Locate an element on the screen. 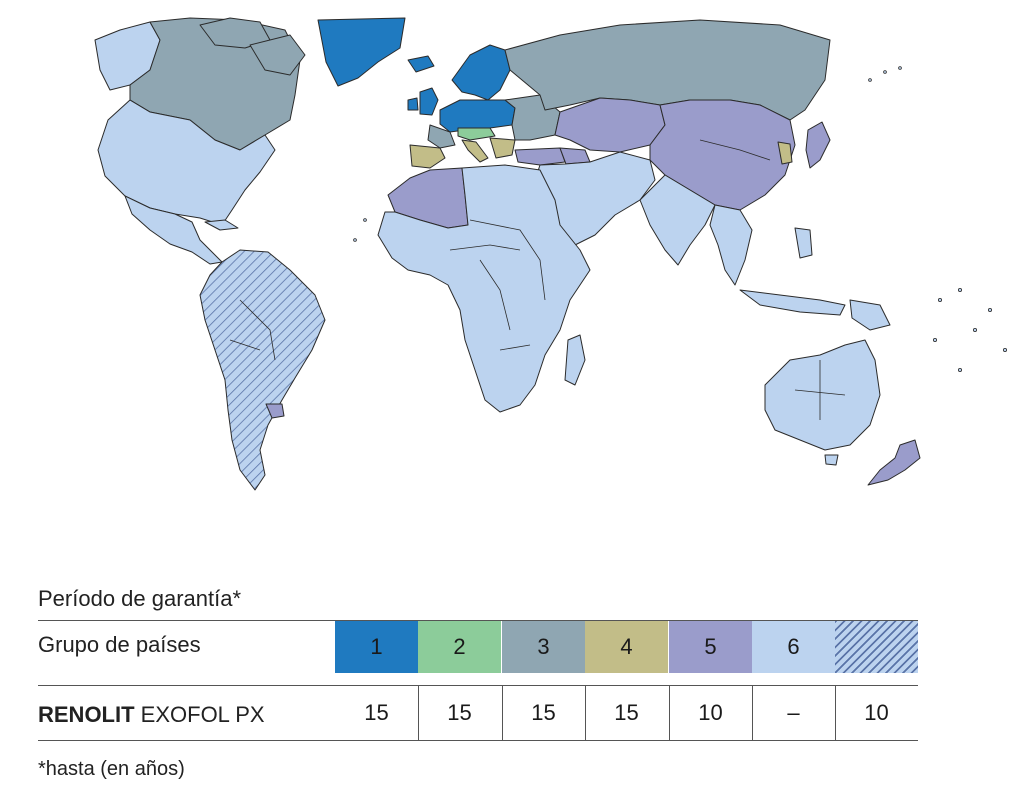 The width and height of the screenshot is (1024, 795). region-africa is located at coordinates (484, 288).